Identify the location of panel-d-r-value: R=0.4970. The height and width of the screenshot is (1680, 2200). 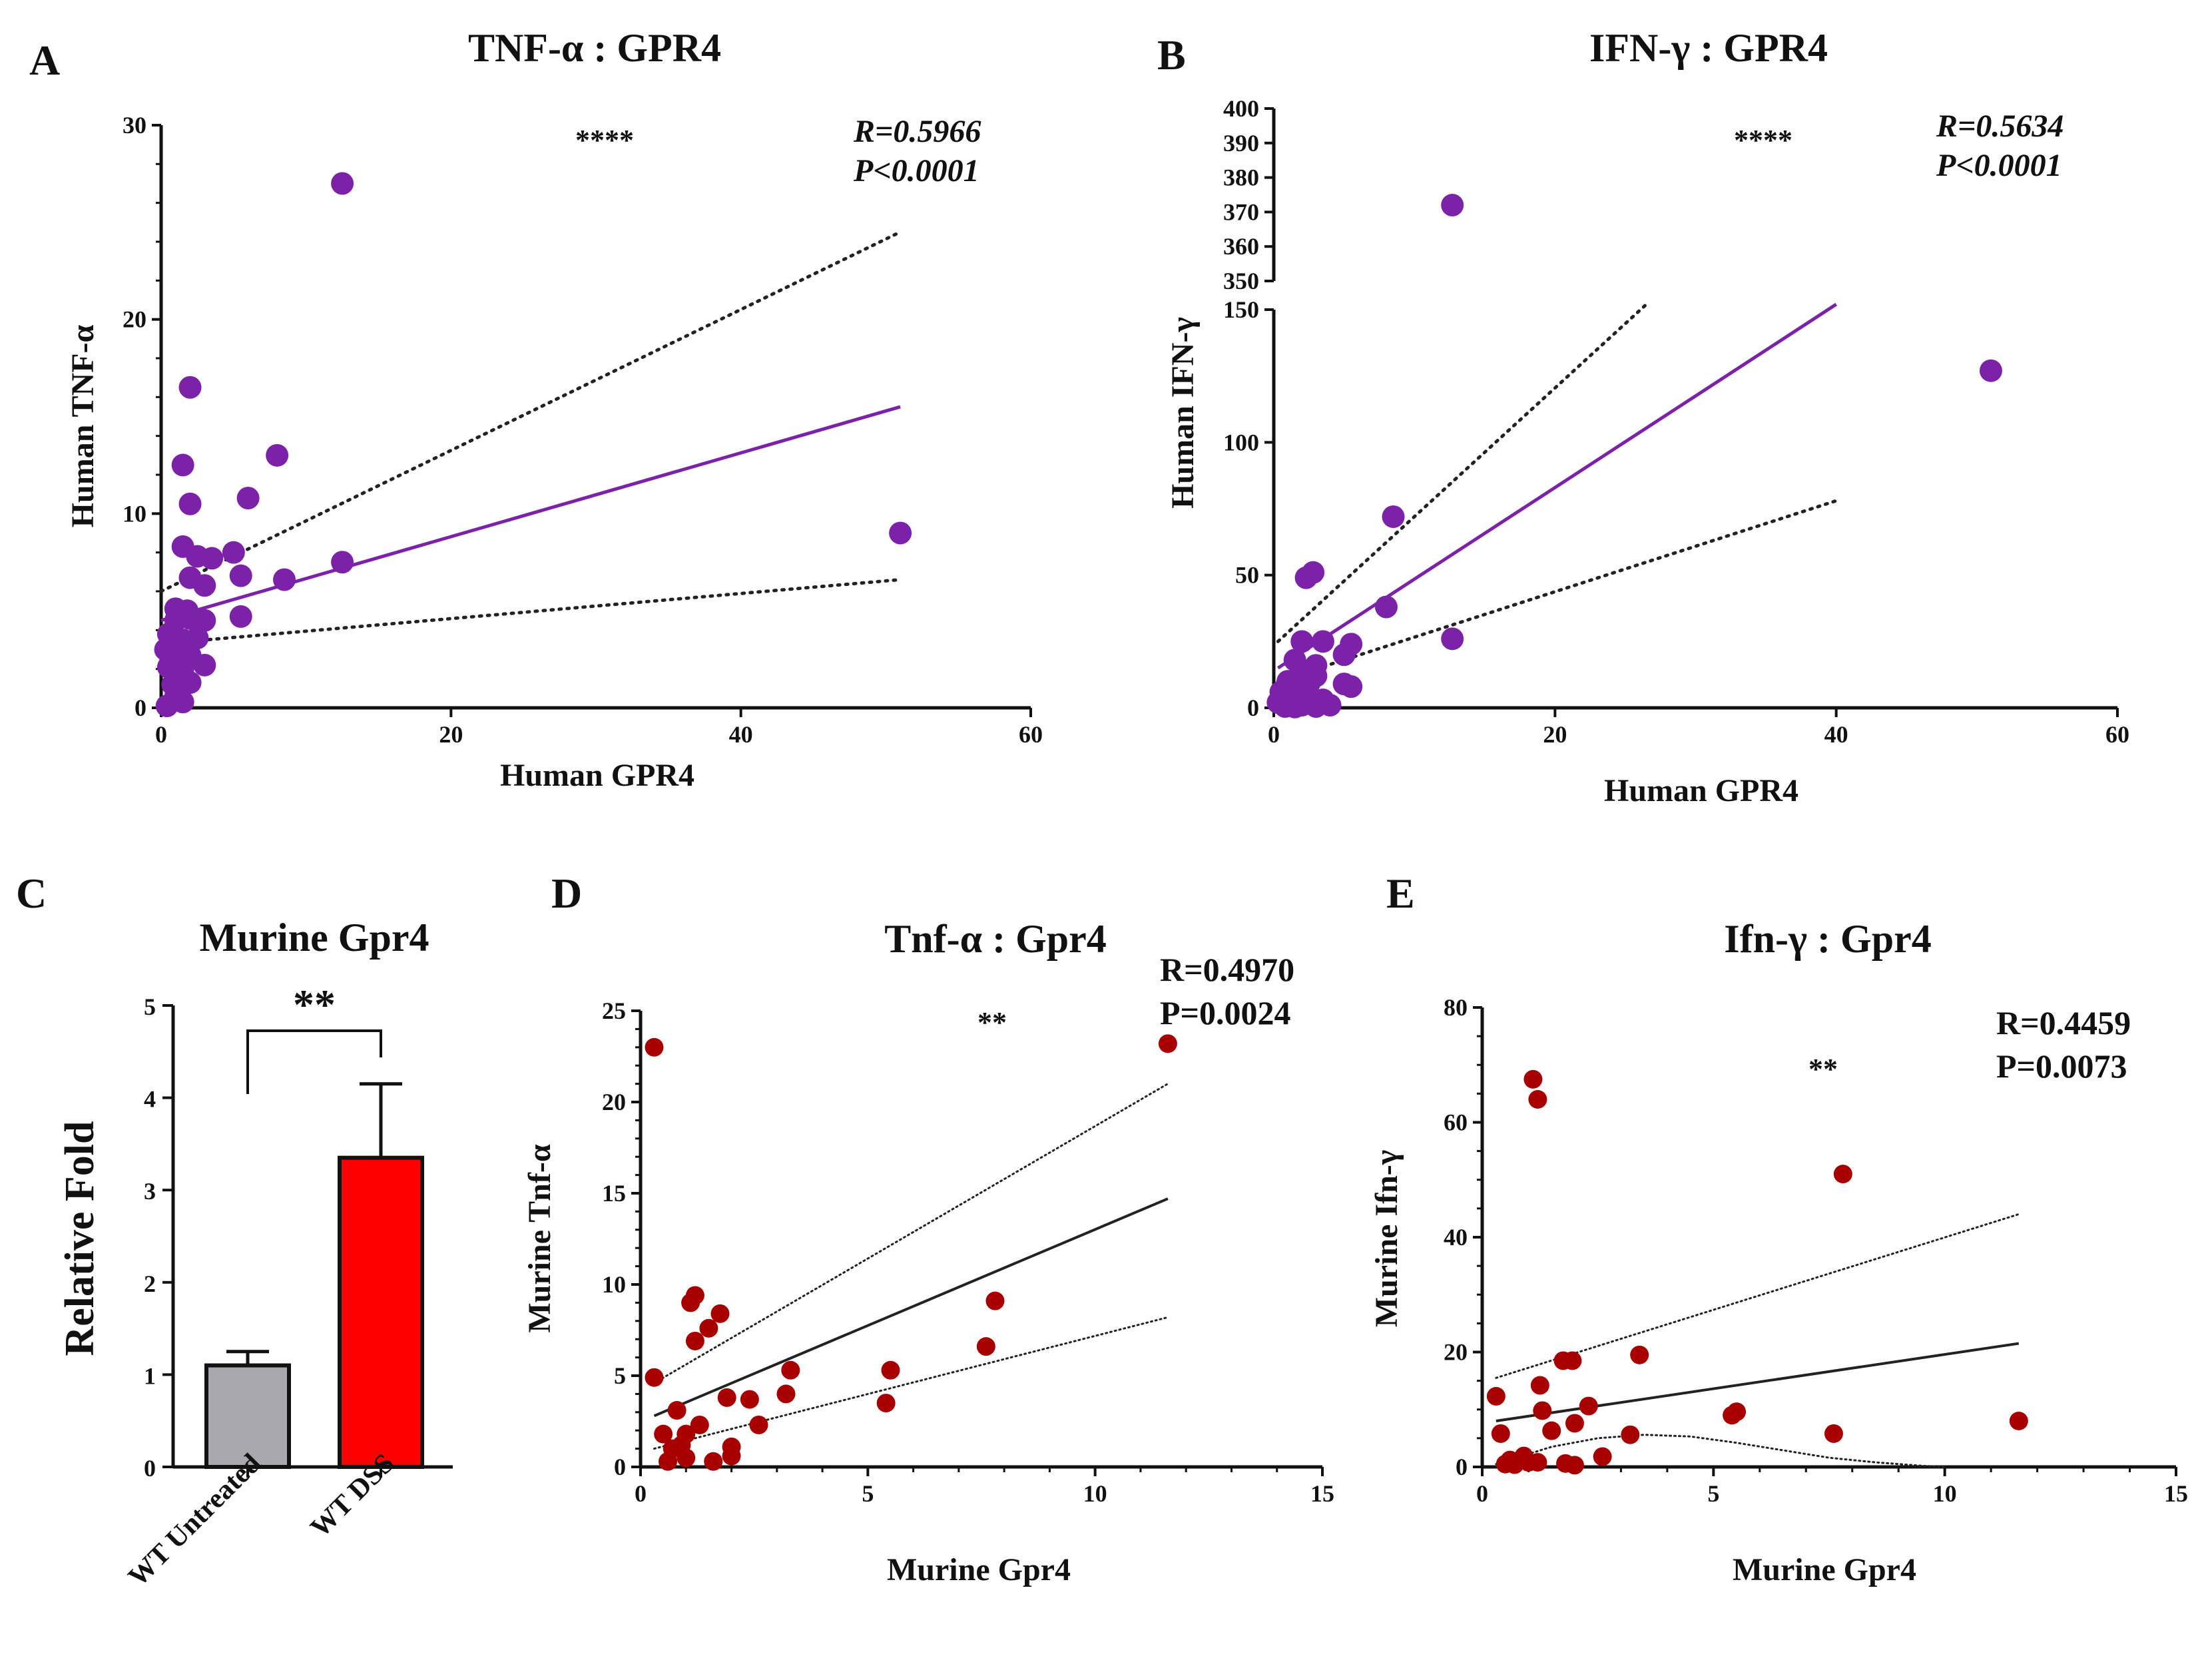
(1227, 969).